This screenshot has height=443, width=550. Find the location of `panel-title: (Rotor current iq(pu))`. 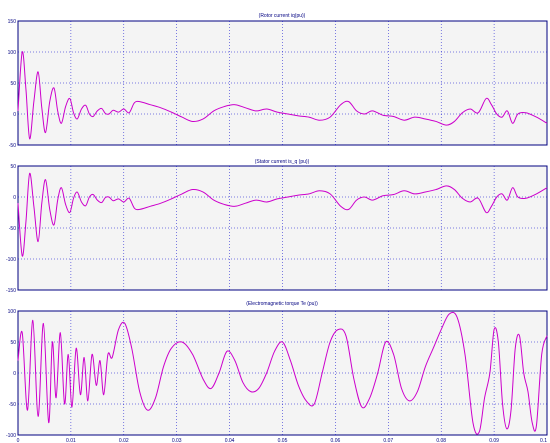

panel-title: (Rotor current iq(pu)) is located at coordinates (282, 16).